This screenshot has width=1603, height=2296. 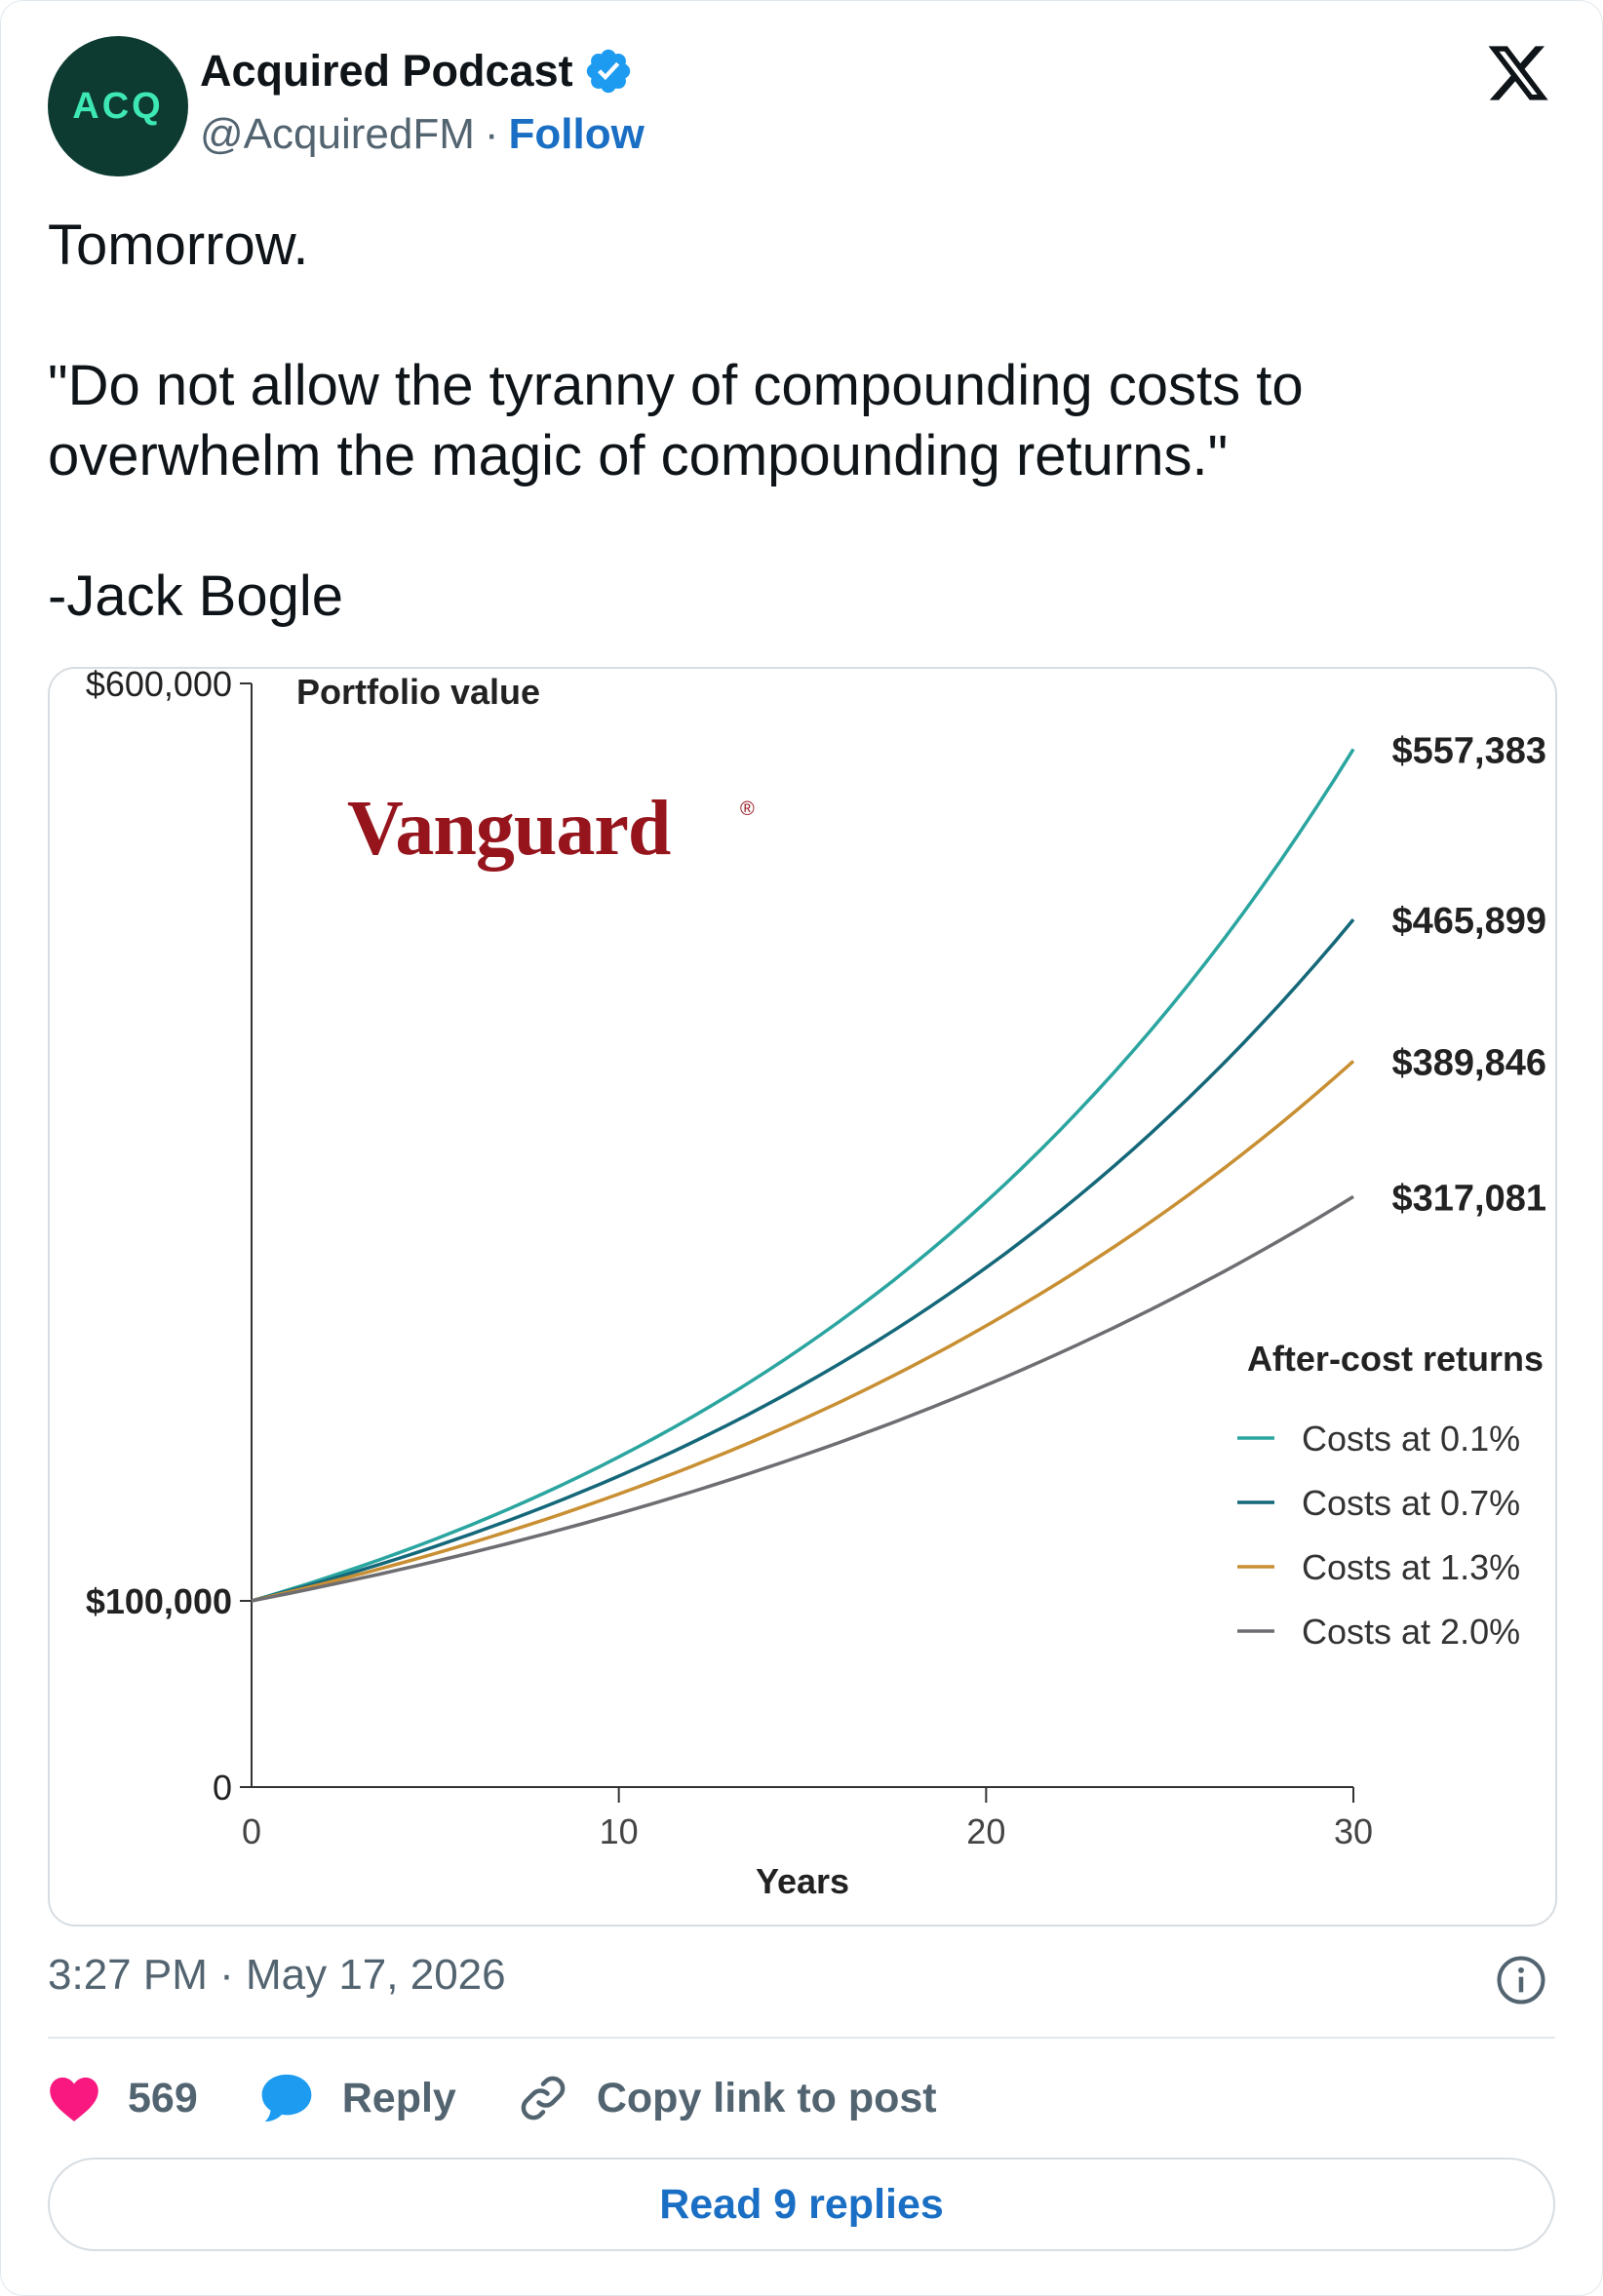 I want to click on divider, so click(x=801, y=2038).